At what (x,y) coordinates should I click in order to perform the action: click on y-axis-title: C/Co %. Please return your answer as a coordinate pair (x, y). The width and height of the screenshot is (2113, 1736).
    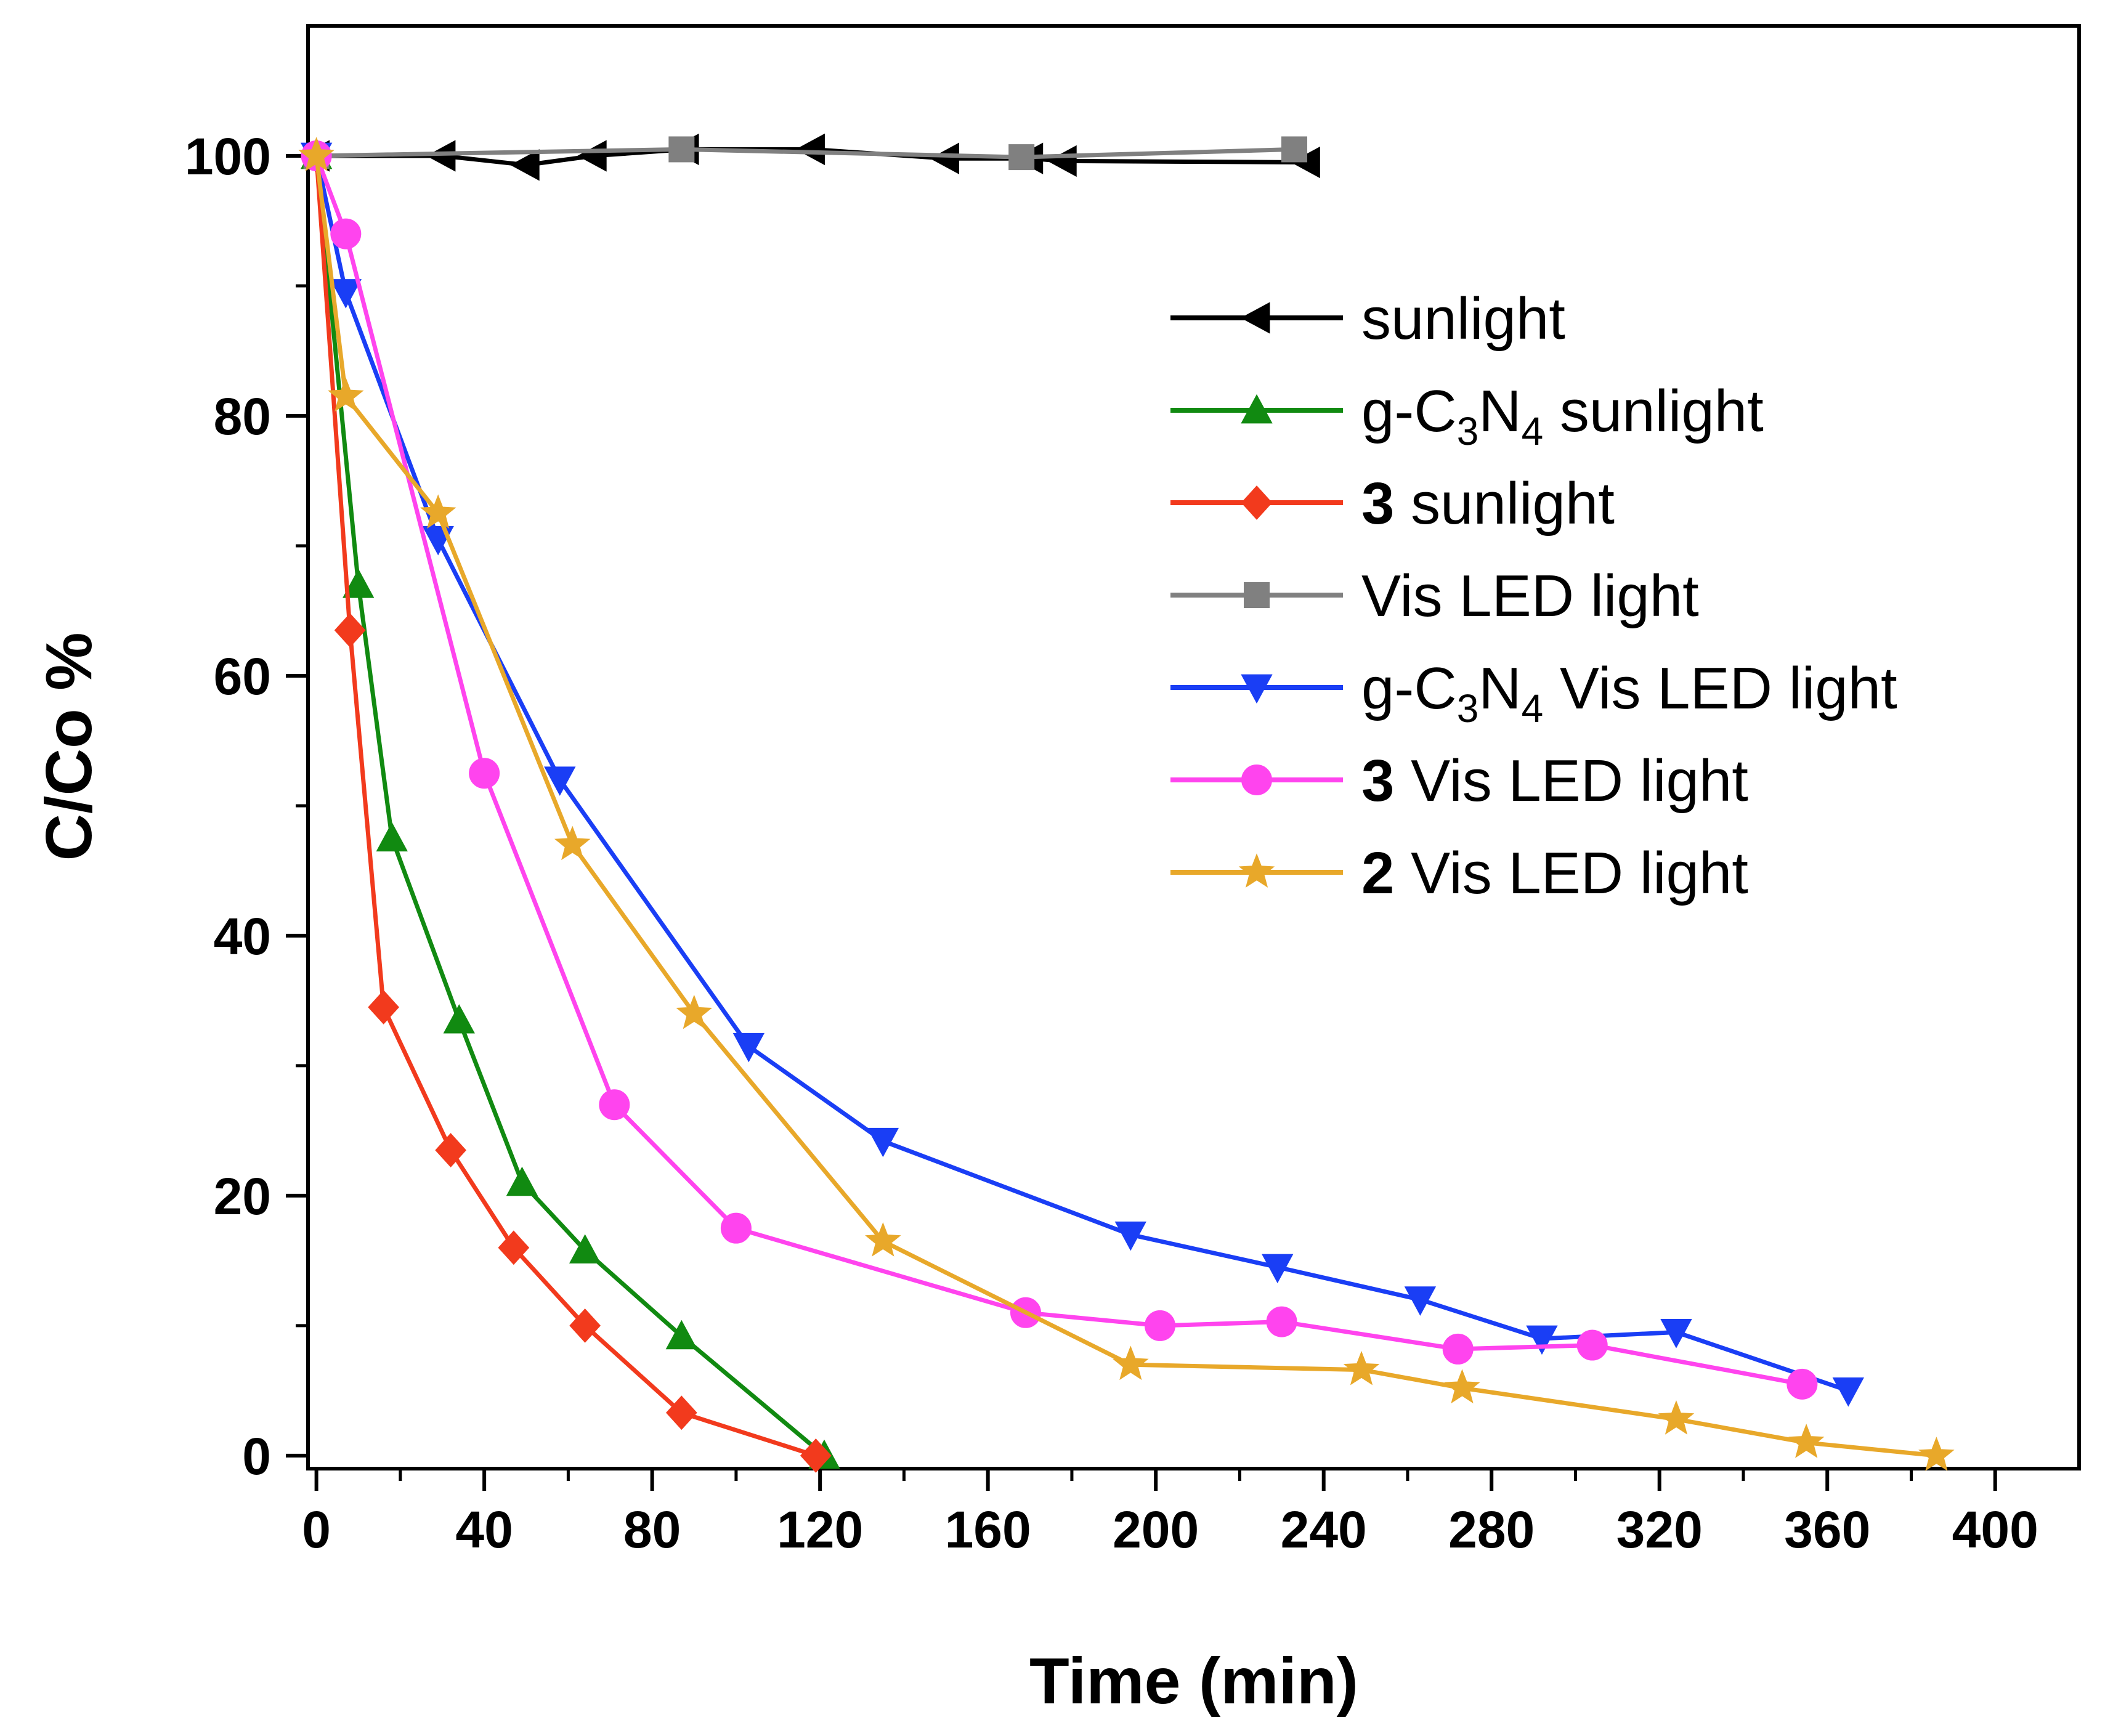
    Looking at the image, I should click on (69, 747).